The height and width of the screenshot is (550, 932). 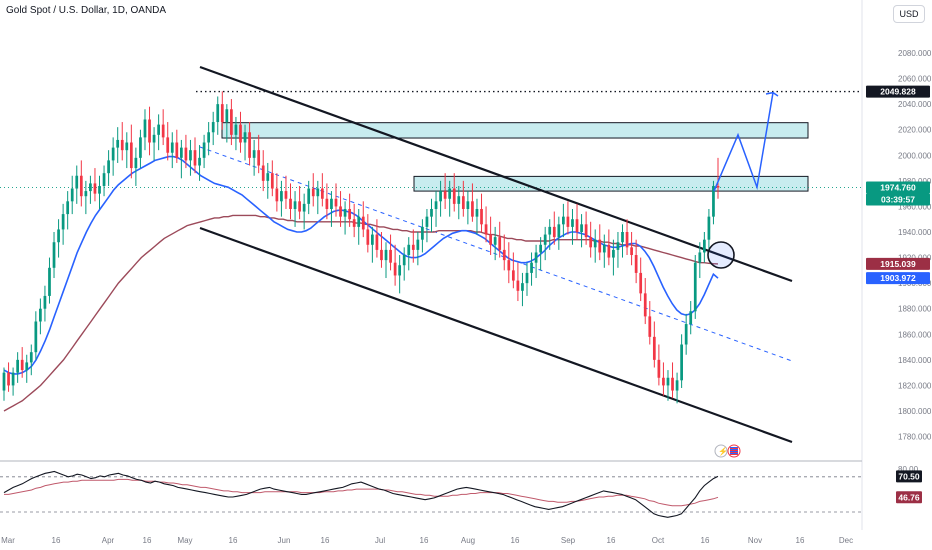 I want to click on rsi-badge-label: 46.76, so click(x=909, y=497).